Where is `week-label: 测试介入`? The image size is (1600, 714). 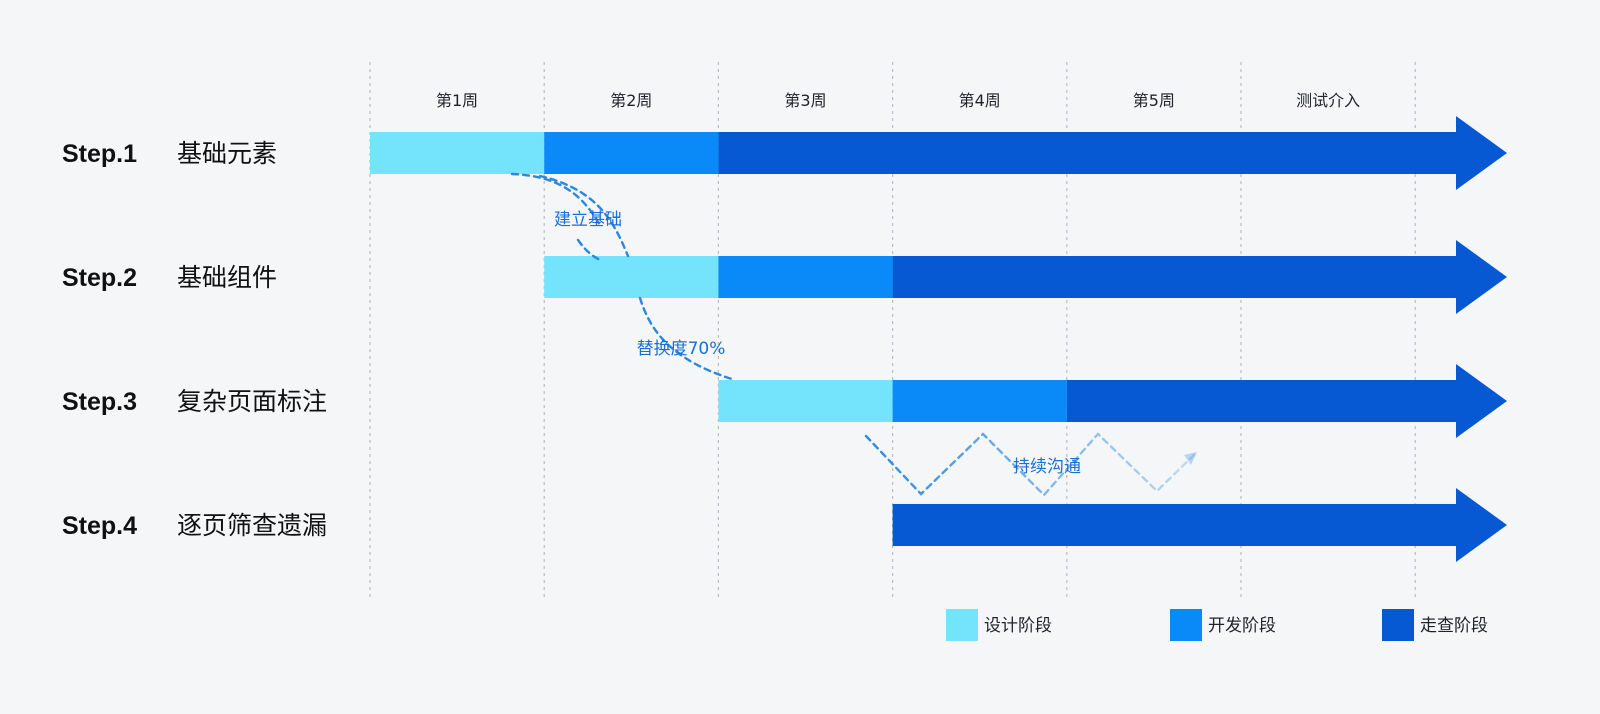 week-label: 测试介入 is located at coordinates (1328, 100).